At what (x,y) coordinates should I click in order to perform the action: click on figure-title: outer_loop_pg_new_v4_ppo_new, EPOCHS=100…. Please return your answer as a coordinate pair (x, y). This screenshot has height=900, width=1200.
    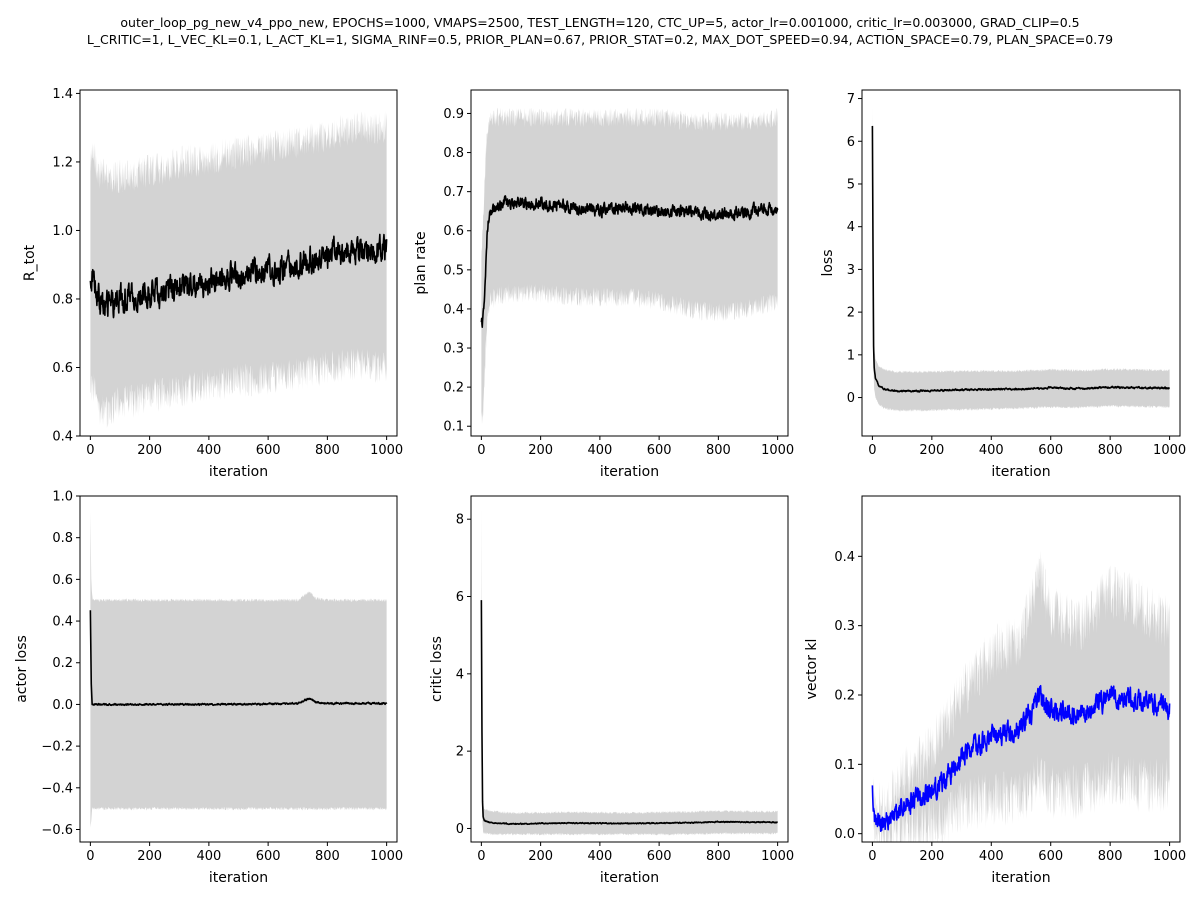
    Looking at the image, I should click on (600, 31).